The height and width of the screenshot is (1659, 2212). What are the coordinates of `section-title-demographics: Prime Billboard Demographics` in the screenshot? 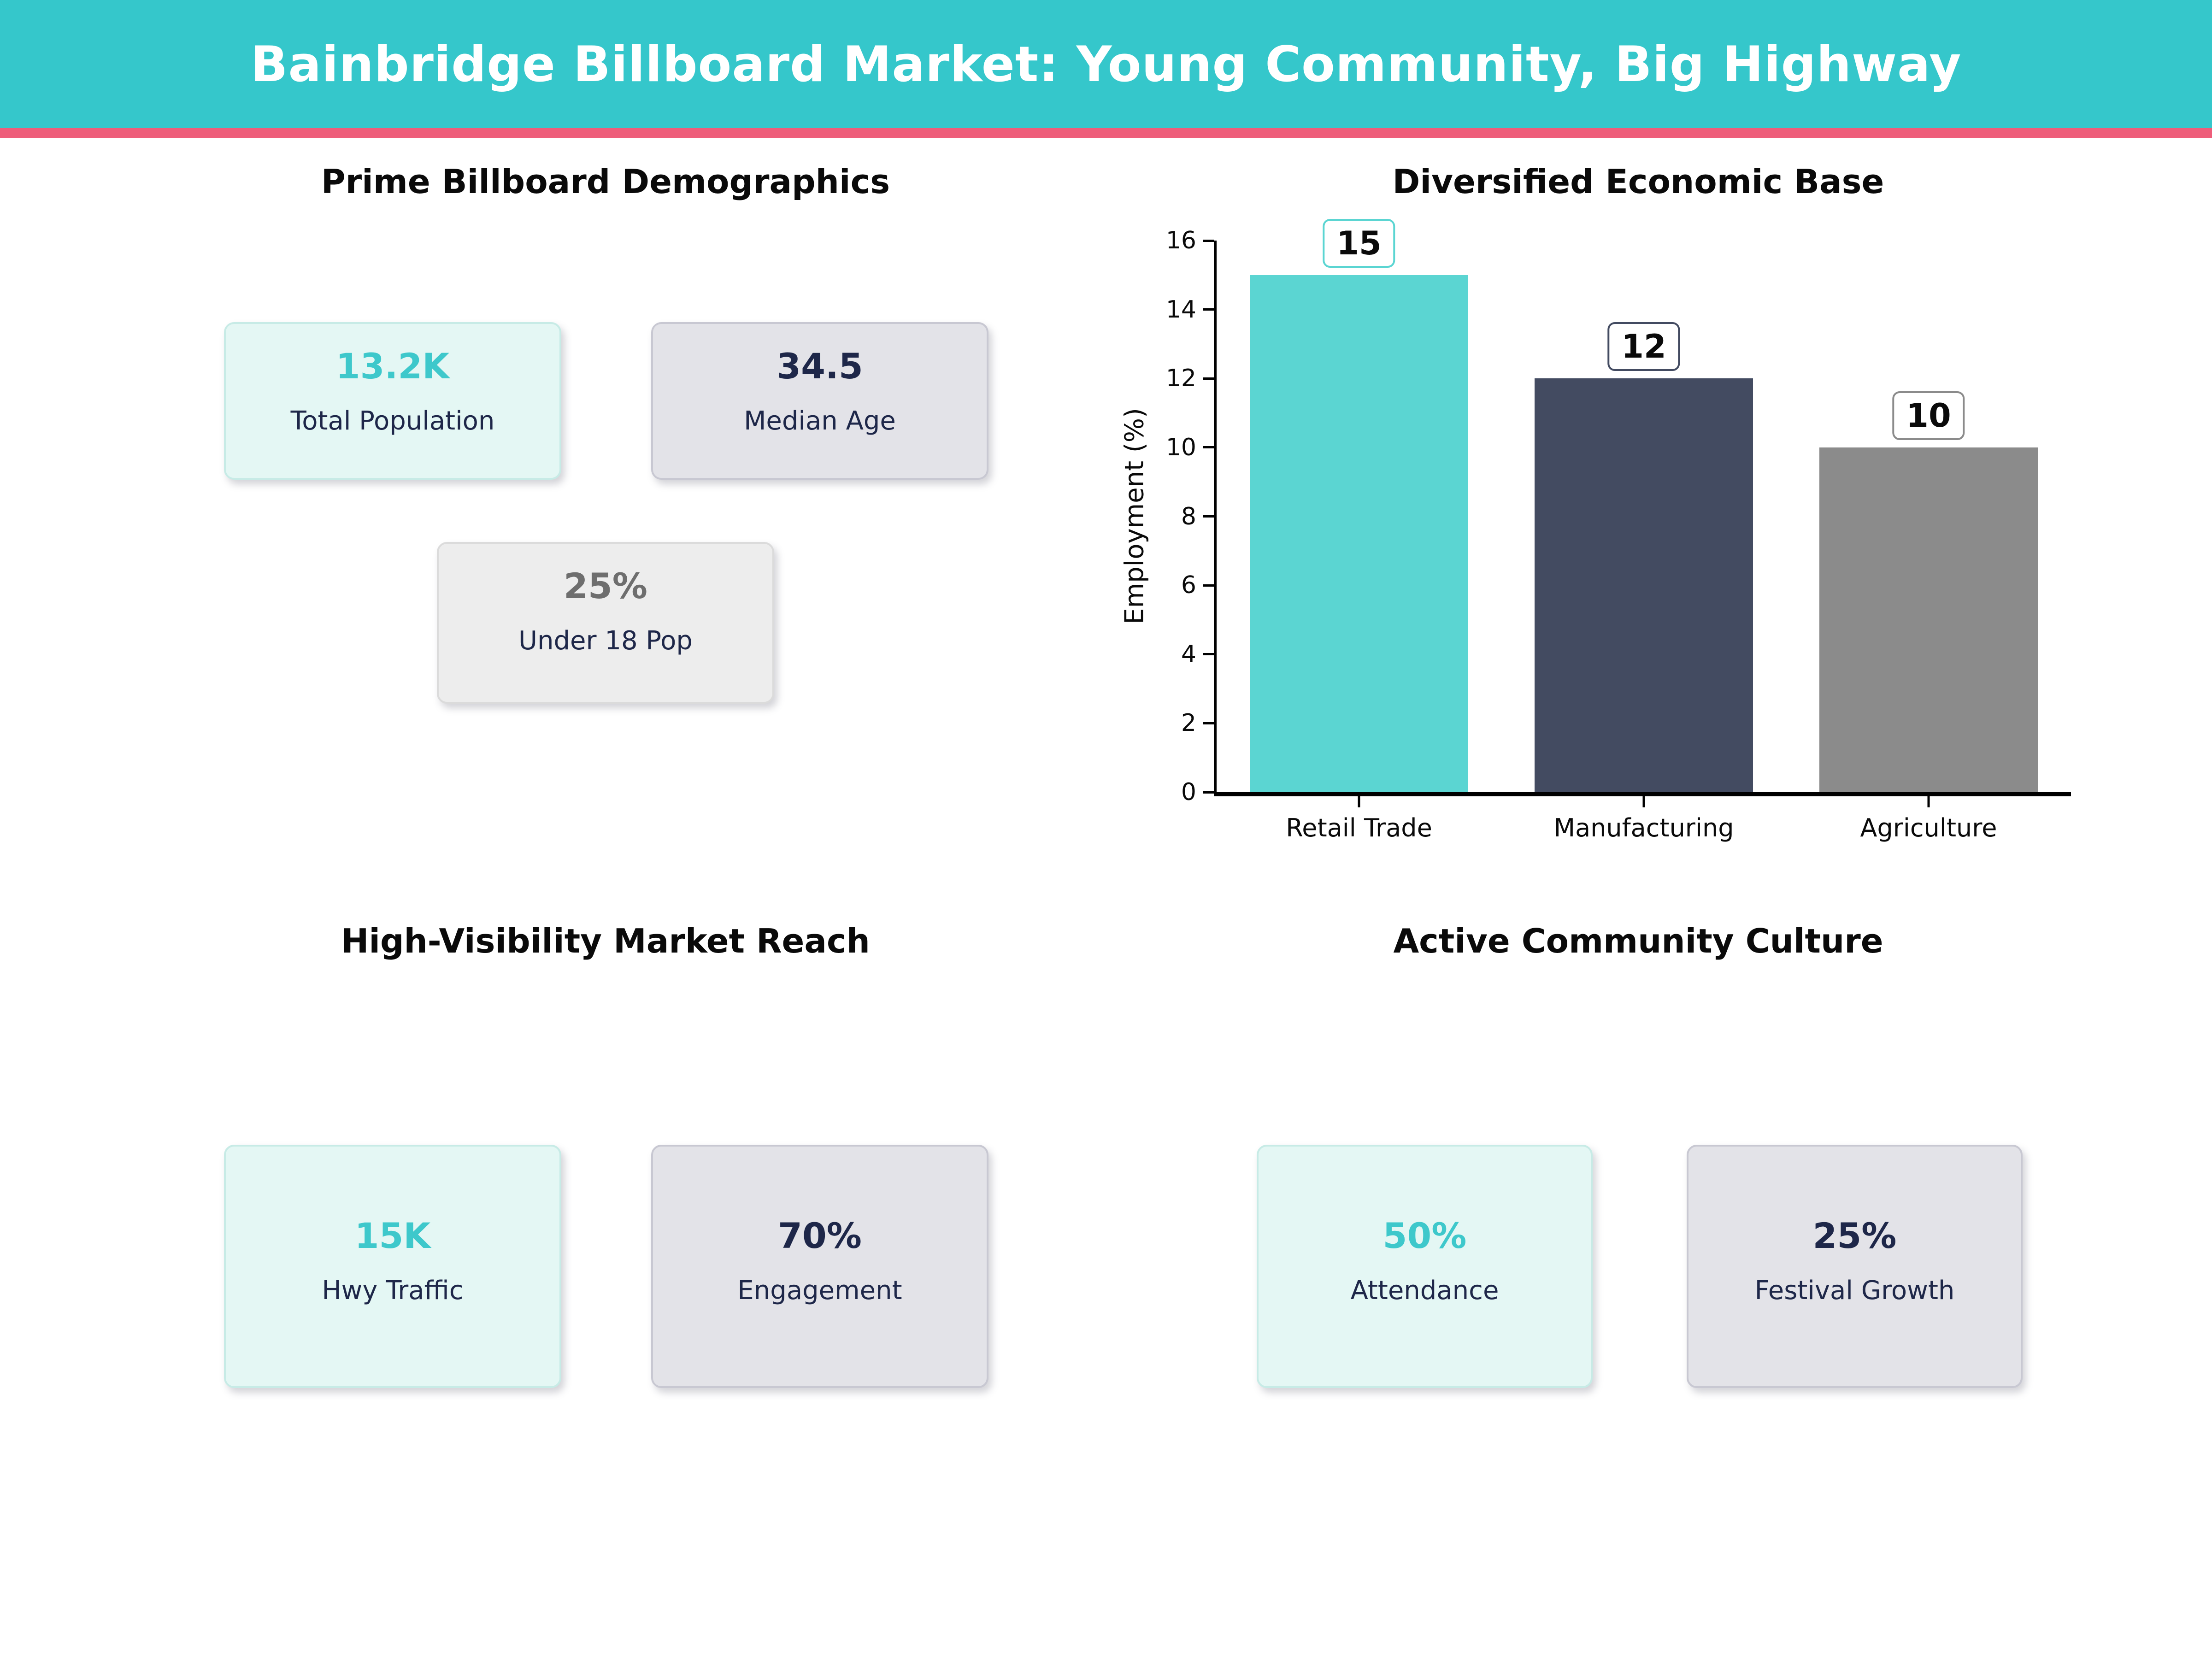 It's located at (605, 181).